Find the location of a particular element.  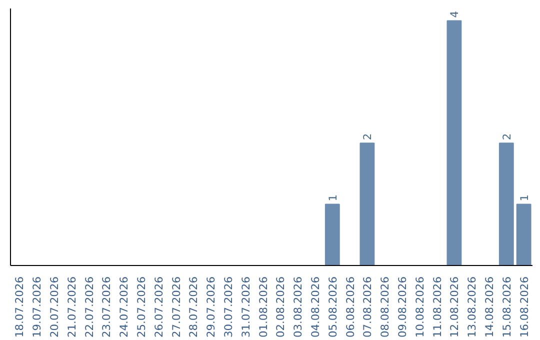

x-tick-label: 31.07.2026 is located at coordinates (245, 307).